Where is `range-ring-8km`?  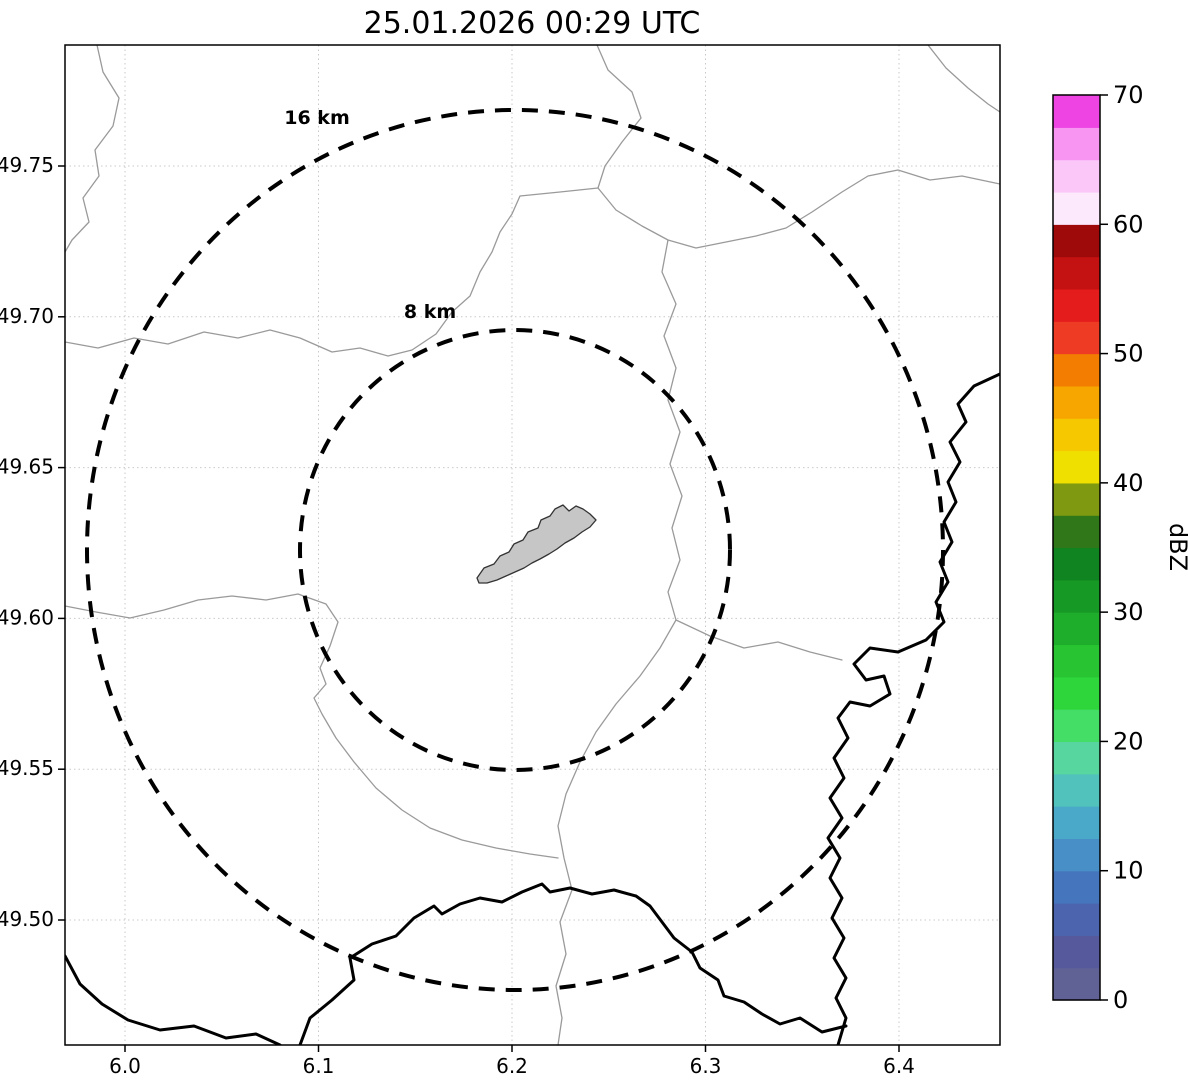
range-ring-8km is located at coordinates (515, 550).